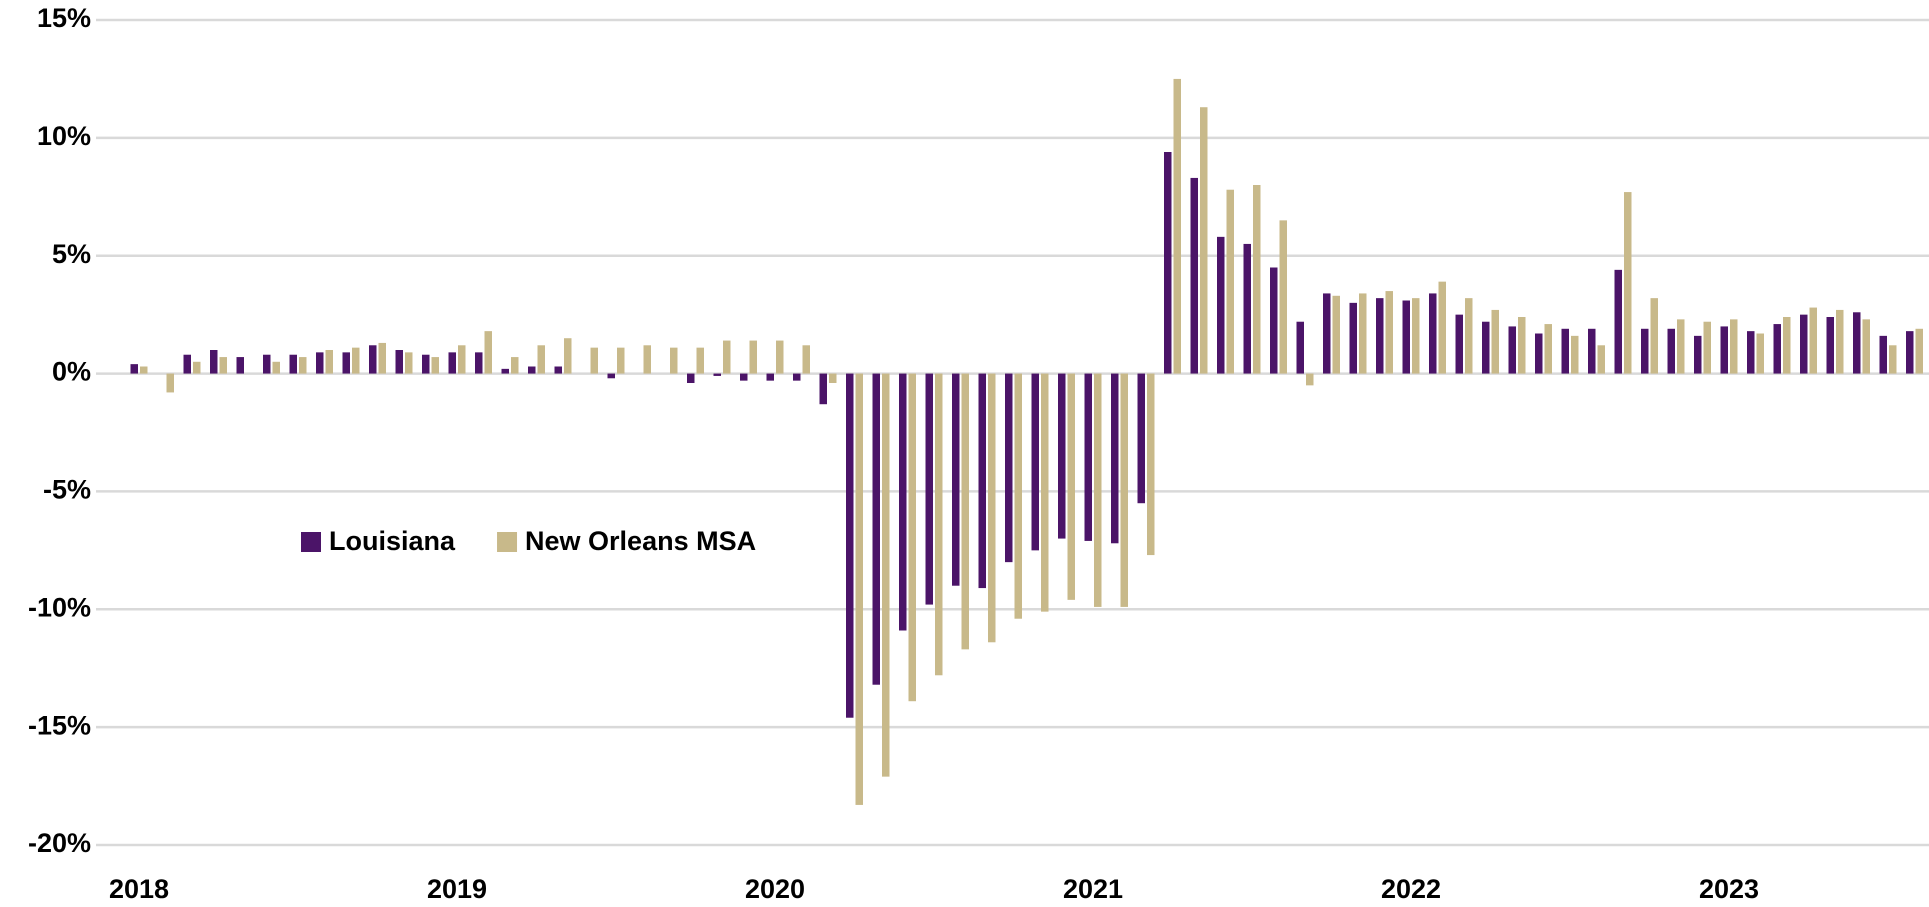 The height and width of the screenshot is (907, 1929). I want to click on y-tick-label: 0%, so click(71, 372).